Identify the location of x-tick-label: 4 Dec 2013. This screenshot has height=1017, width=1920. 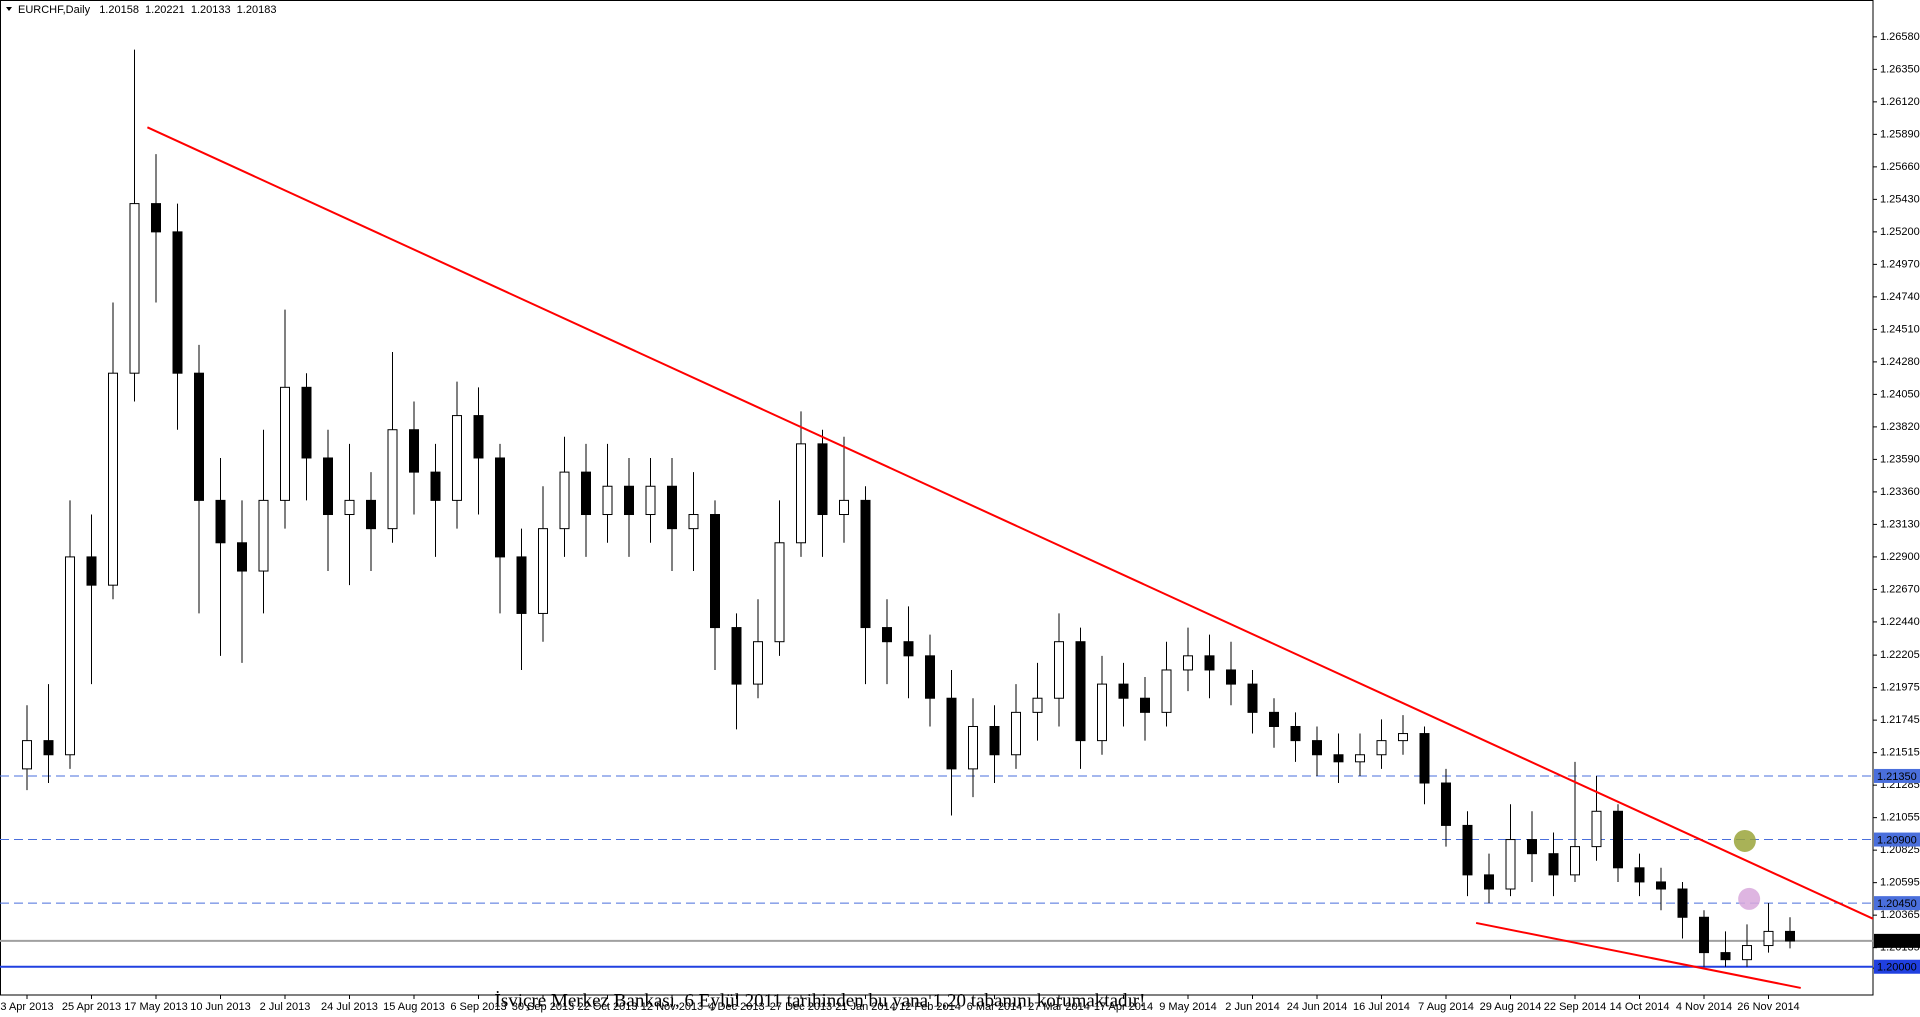
(736, 1007).